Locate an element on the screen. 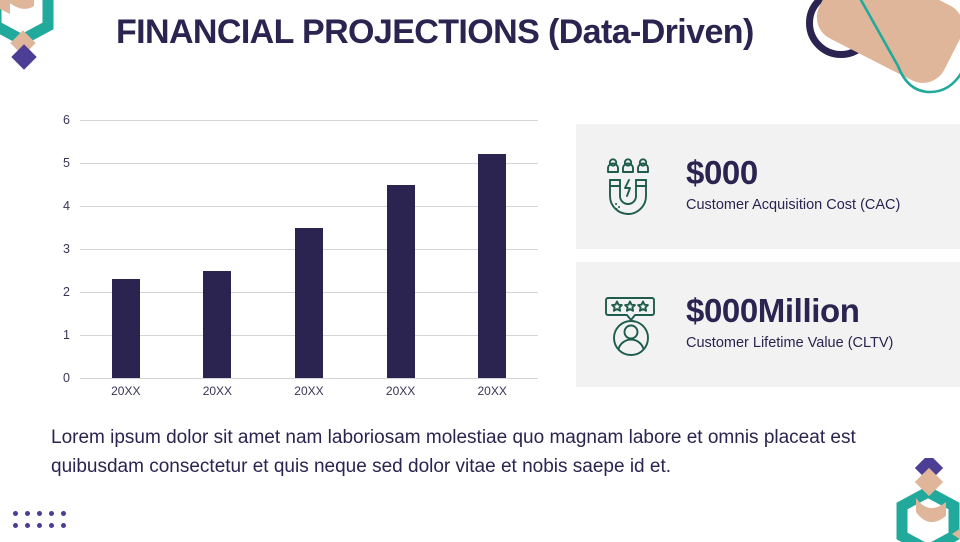  page-title: FINANCIAL PROJECTIONS (Data-Driven) is located at coordinates (435, 32).